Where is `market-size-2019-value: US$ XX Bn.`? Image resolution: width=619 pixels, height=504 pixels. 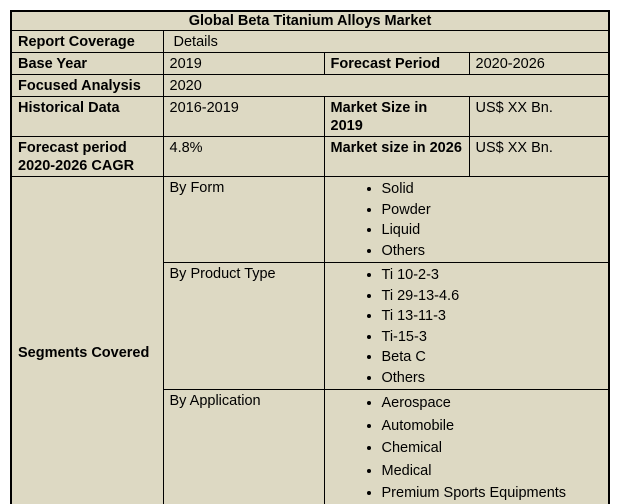 market-size-2019-value: US$ XX Bn. is located at coordinates (539, 116).